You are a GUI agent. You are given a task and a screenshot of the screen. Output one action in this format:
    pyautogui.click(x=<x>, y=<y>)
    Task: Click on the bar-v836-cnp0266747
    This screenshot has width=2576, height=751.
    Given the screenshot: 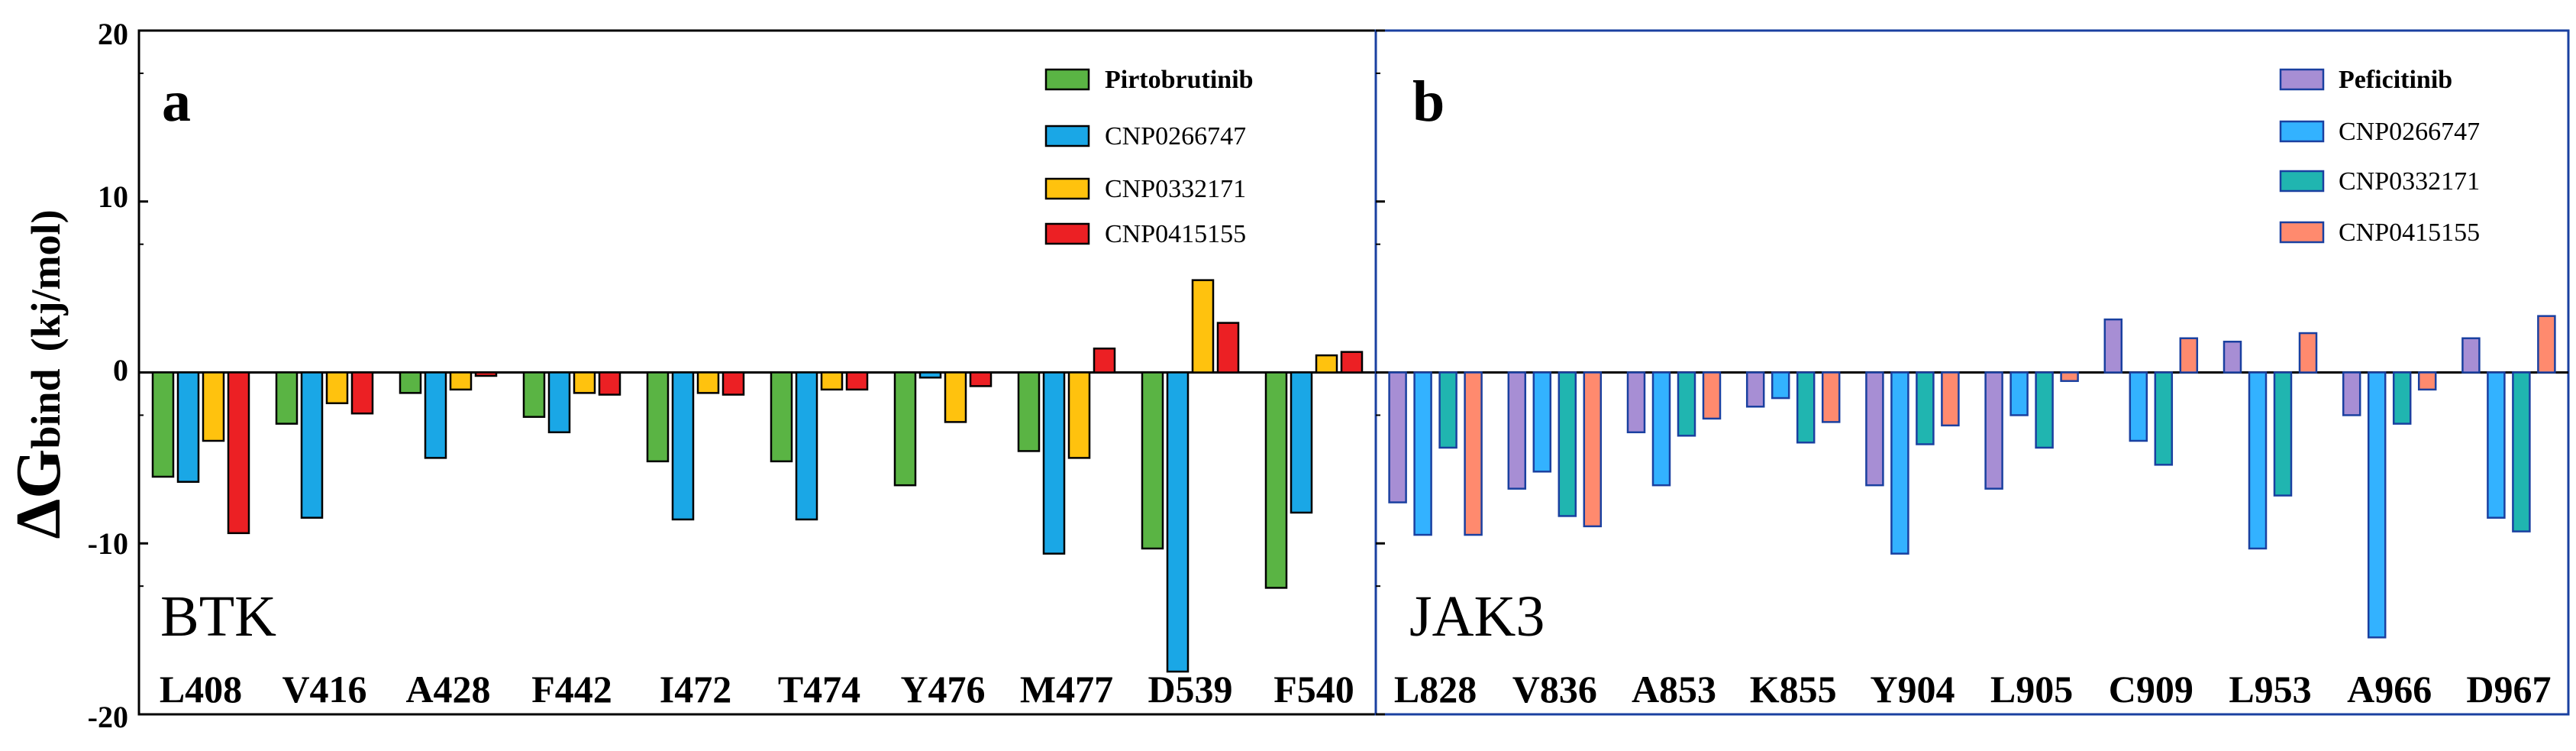 What is the action you would take?
    pyautogui.click(x=1542, y=422)
    